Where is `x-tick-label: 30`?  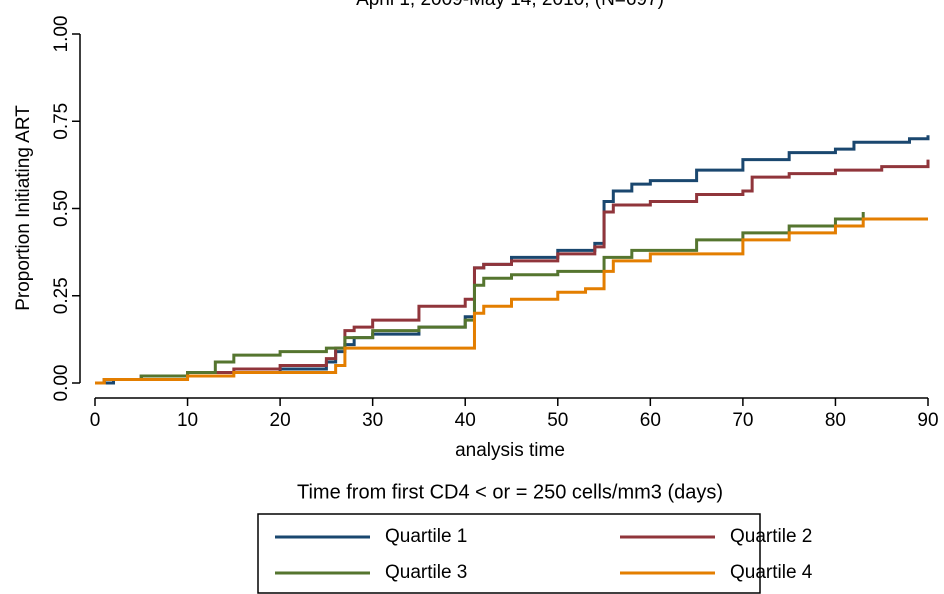
x-tick-label: 30 is located at coordinates (372, 420).